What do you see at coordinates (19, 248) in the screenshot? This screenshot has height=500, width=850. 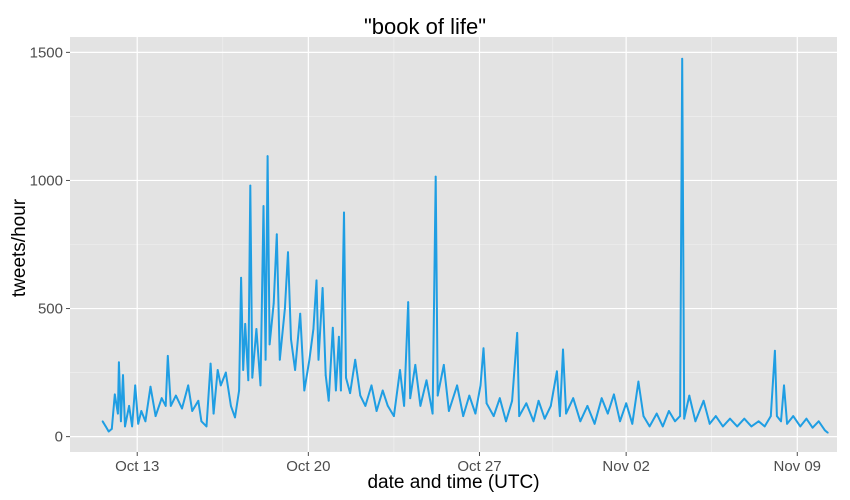 I see `y-axis-title: tweets/hour` at bounding box center [19, 248].